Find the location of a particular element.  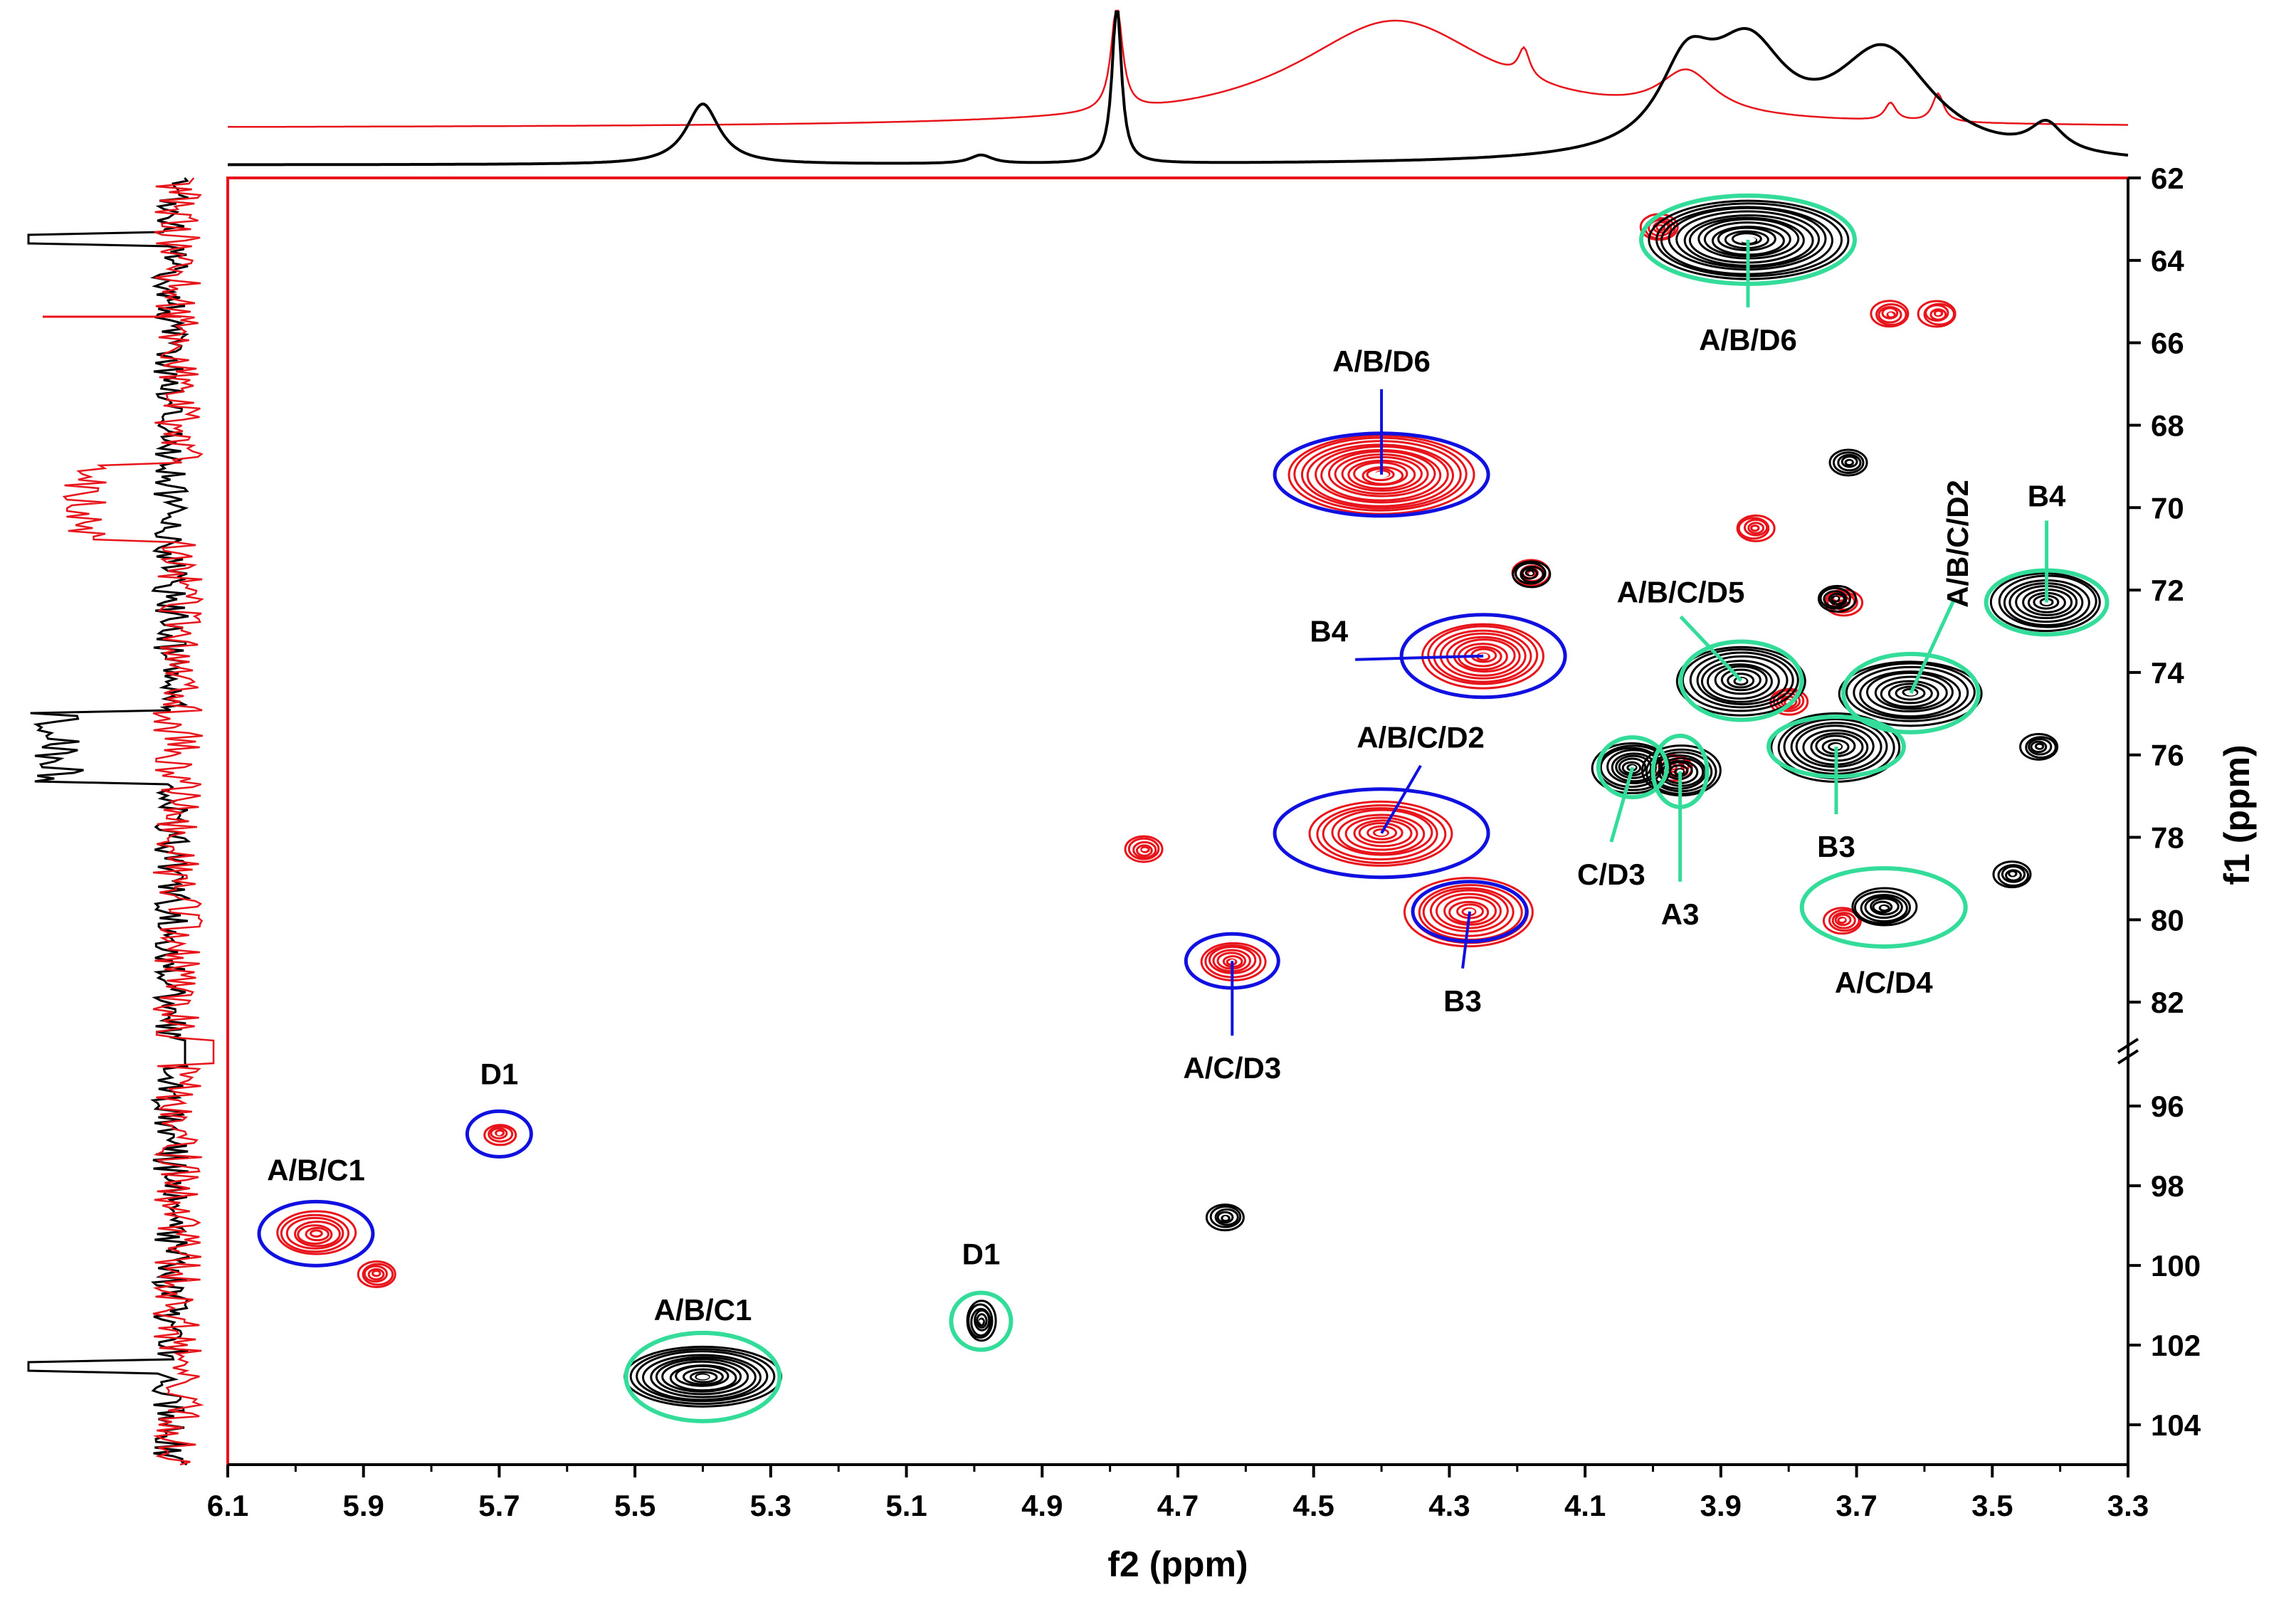

green-annotation-label: A/B/C/D5 is located at coordinates (1681, 591).